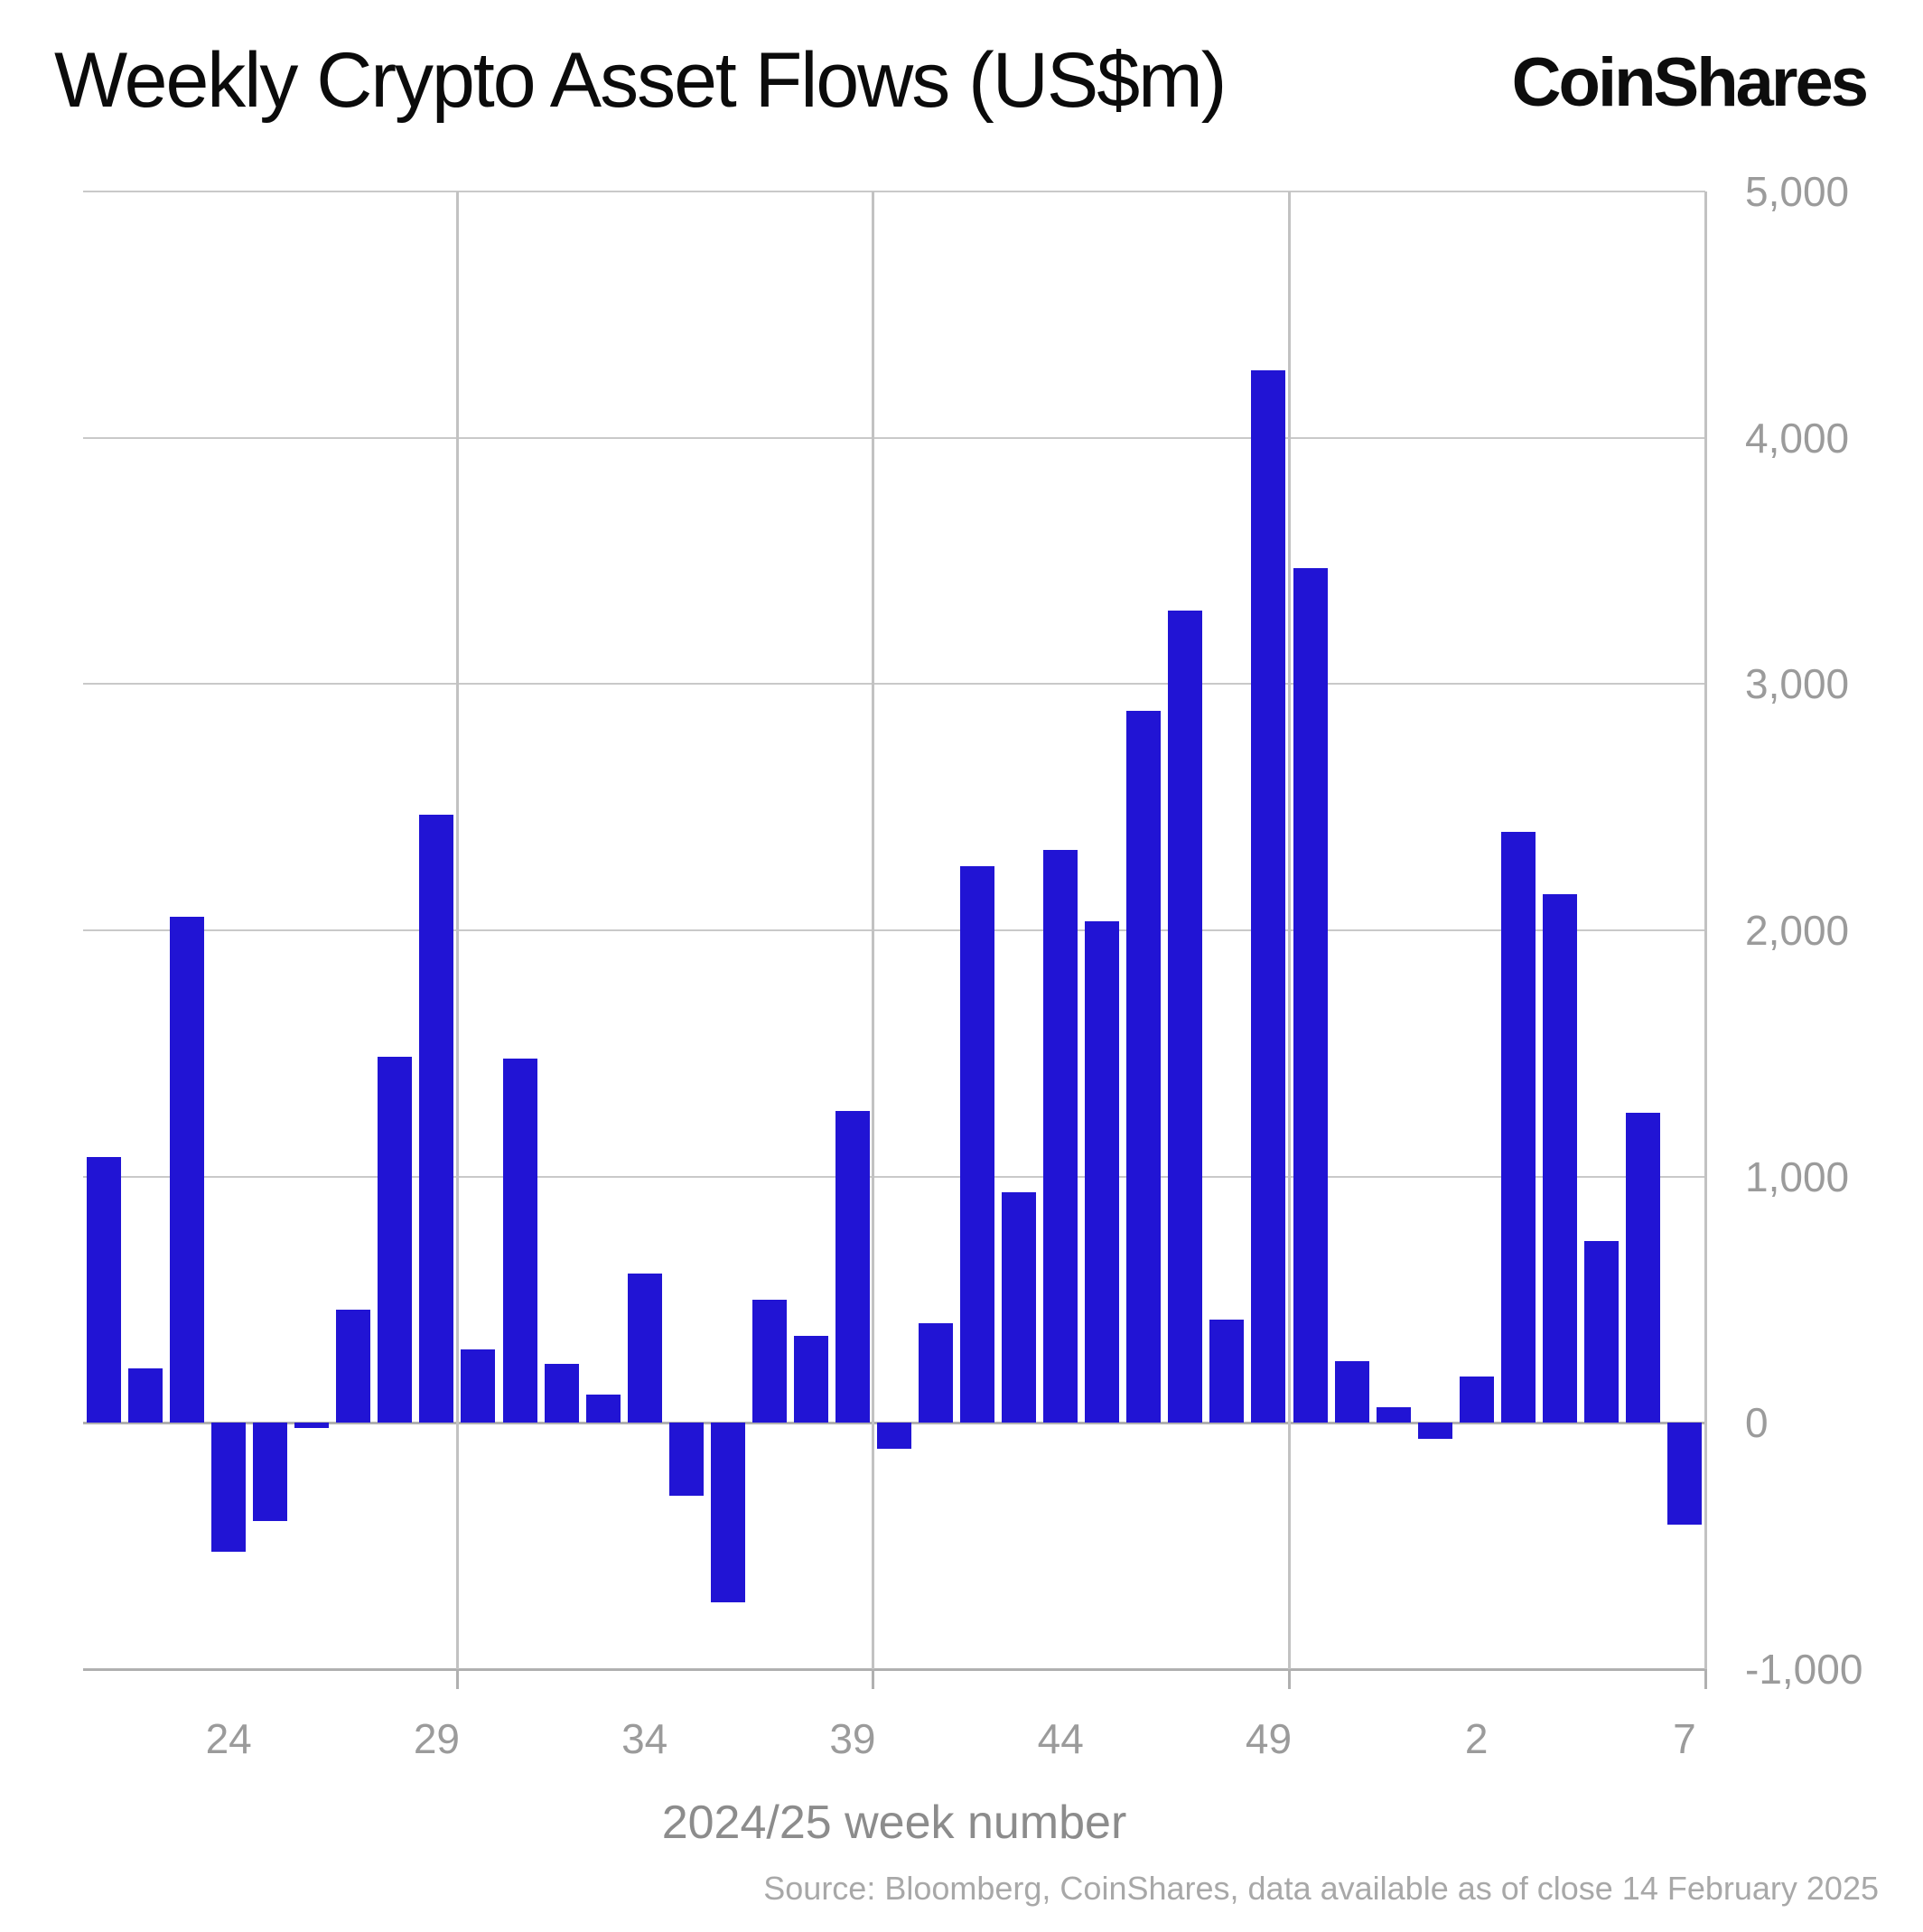 This screenshot has height=1932, width=1923. Describe the element at coordinates (1685, 1739) in the screenshot. I see `x-tick-label-7: 7` at that location.